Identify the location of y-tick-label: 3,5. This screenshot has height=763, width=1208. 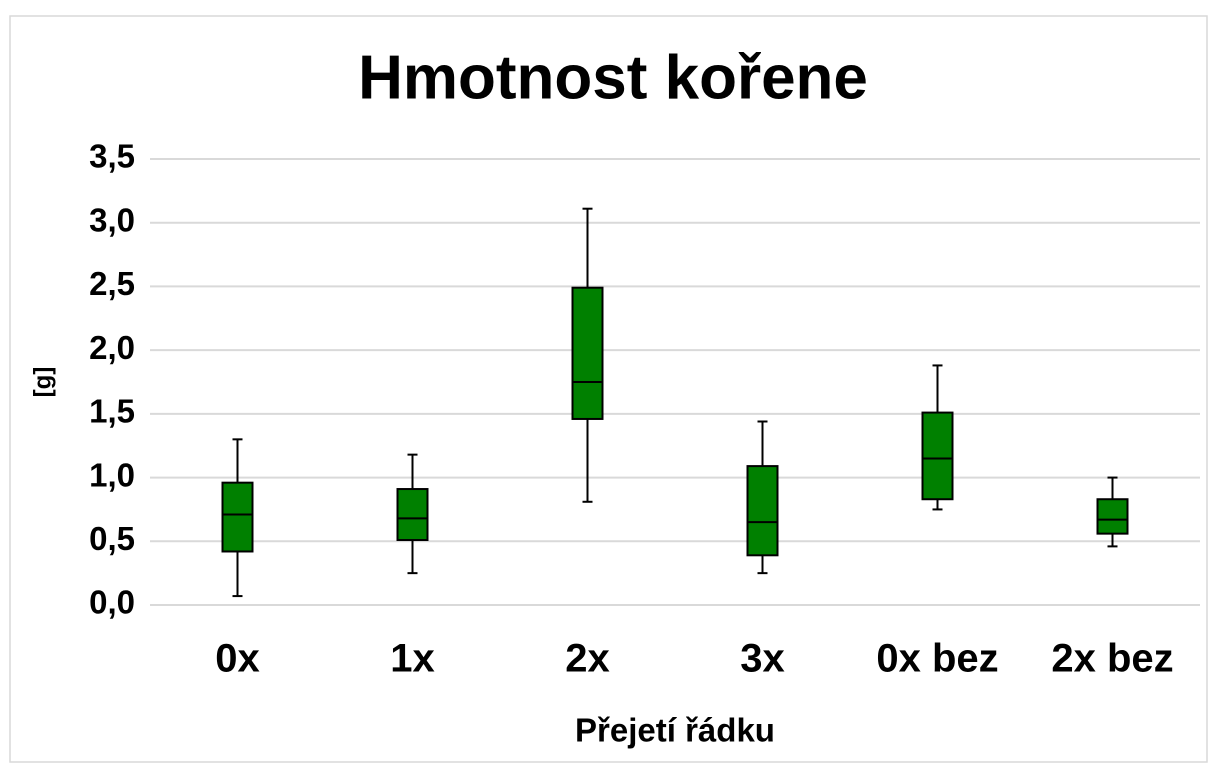
(112, 156).